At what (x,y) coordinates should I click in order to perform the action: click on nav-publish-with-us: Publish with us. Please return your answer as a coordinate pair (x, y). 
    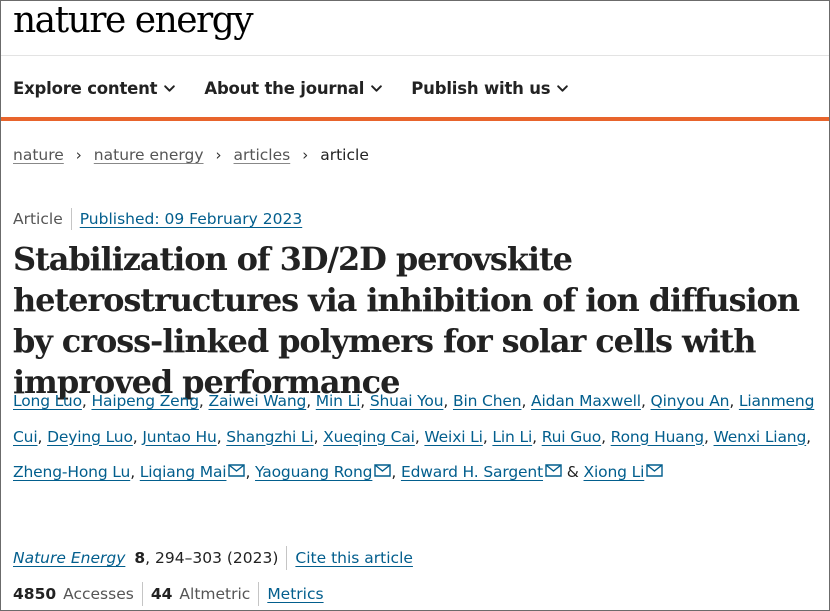
    Looking at the image, I should click on (490, 88).